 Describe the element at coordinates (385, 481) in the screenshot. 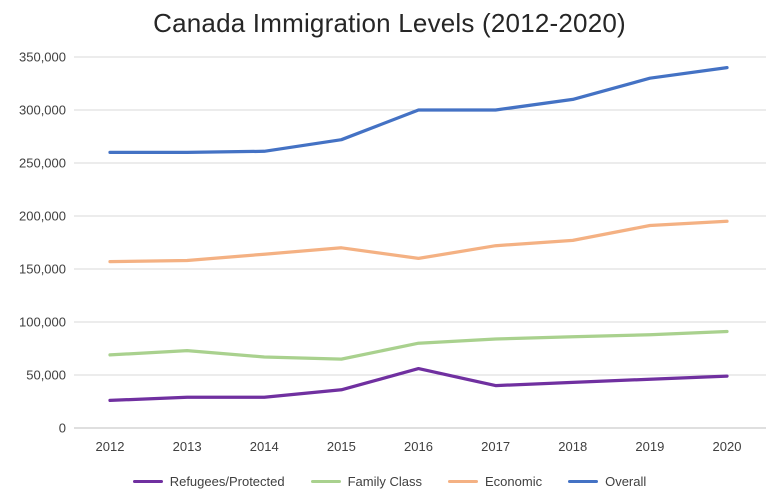

I see `legend-label: Family Class` at that location.